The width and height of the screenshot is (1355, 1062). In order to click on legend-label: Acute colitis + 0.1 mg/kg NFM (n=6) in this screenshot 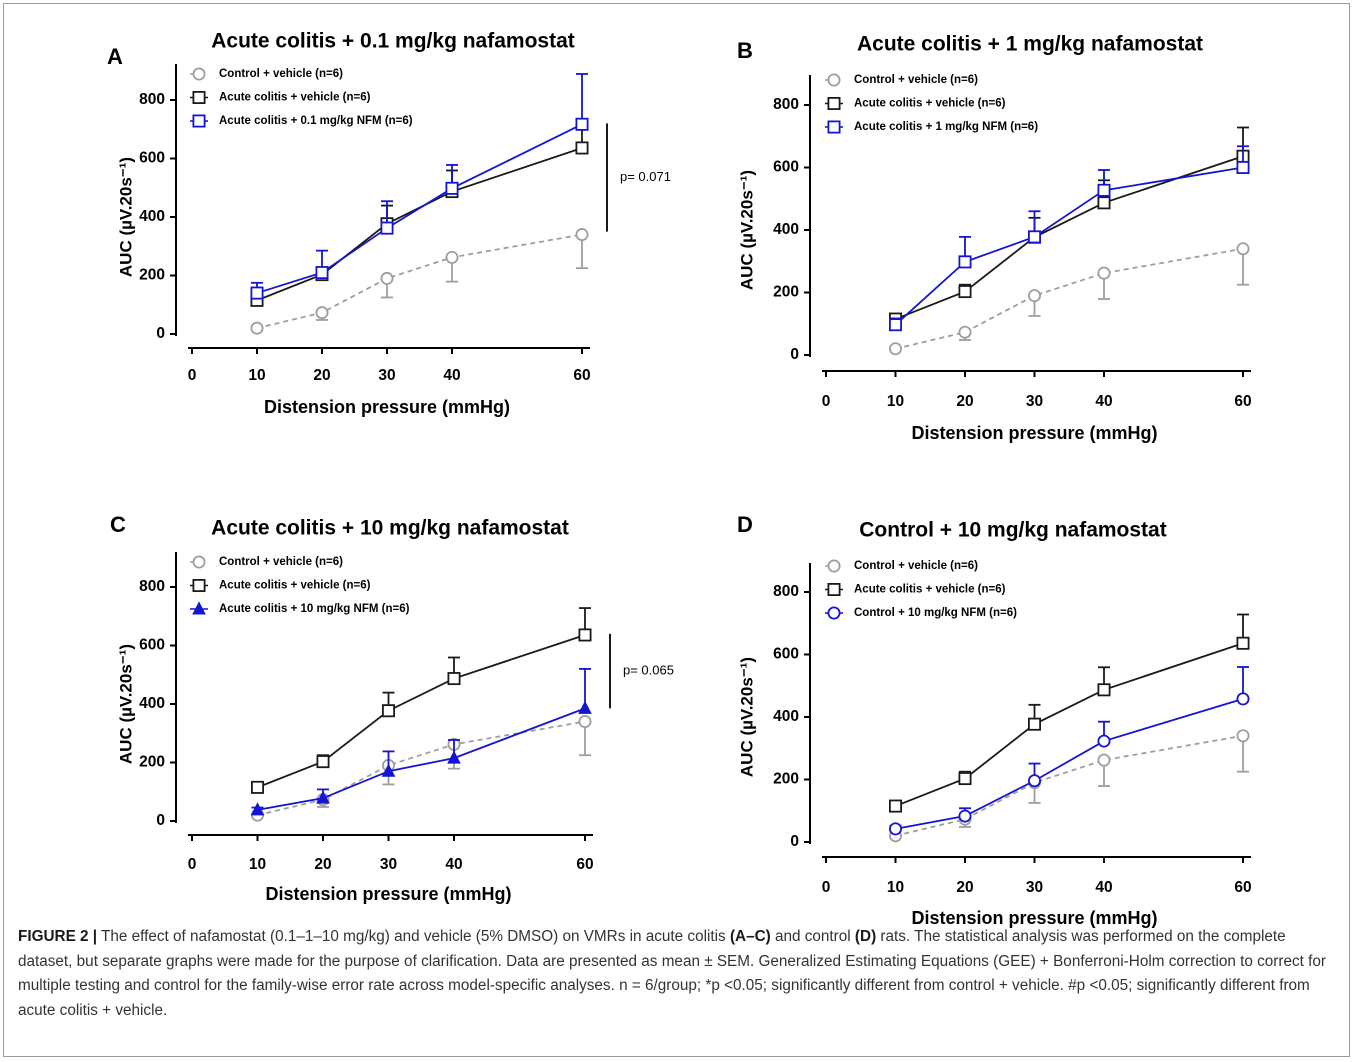, I will do `click(316, 121)`.